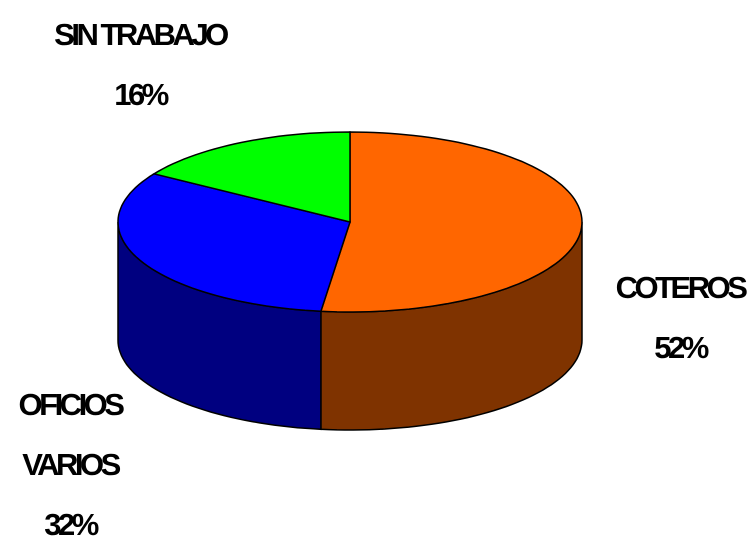  I want to click on value-label: 32%, so click(71, 524).